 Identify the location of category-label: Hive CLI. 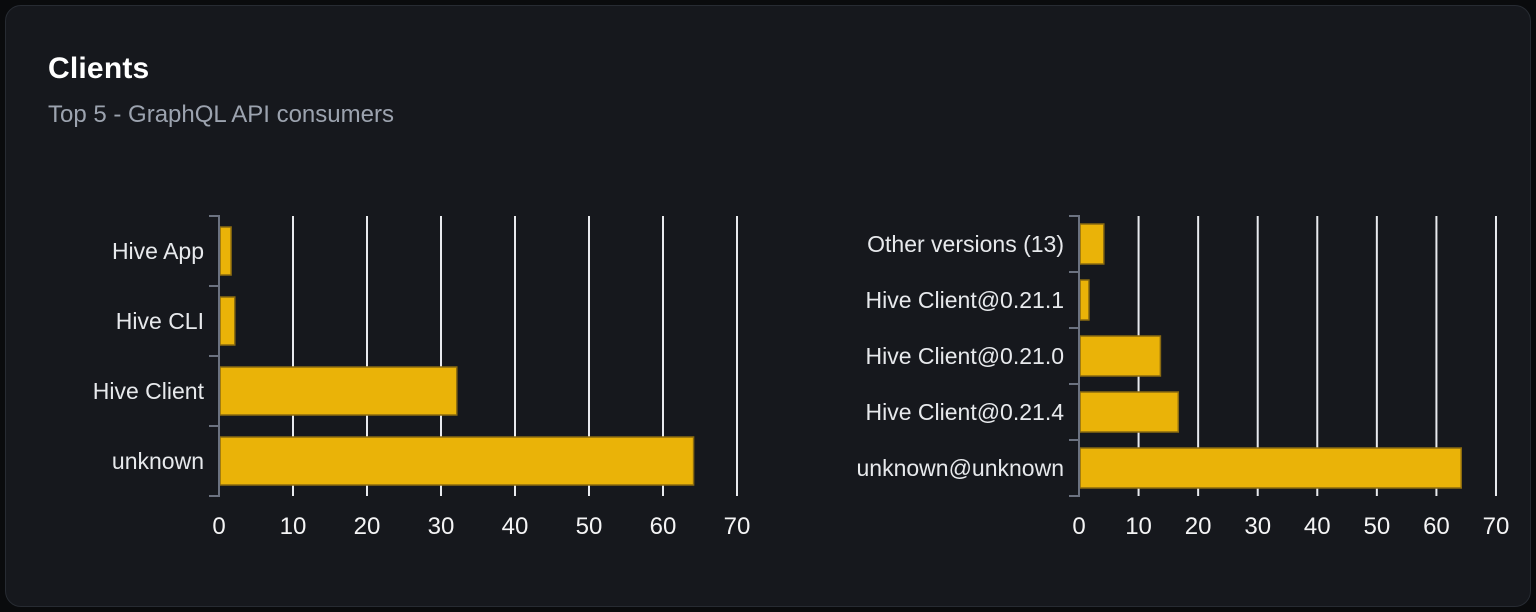
(160, 321).